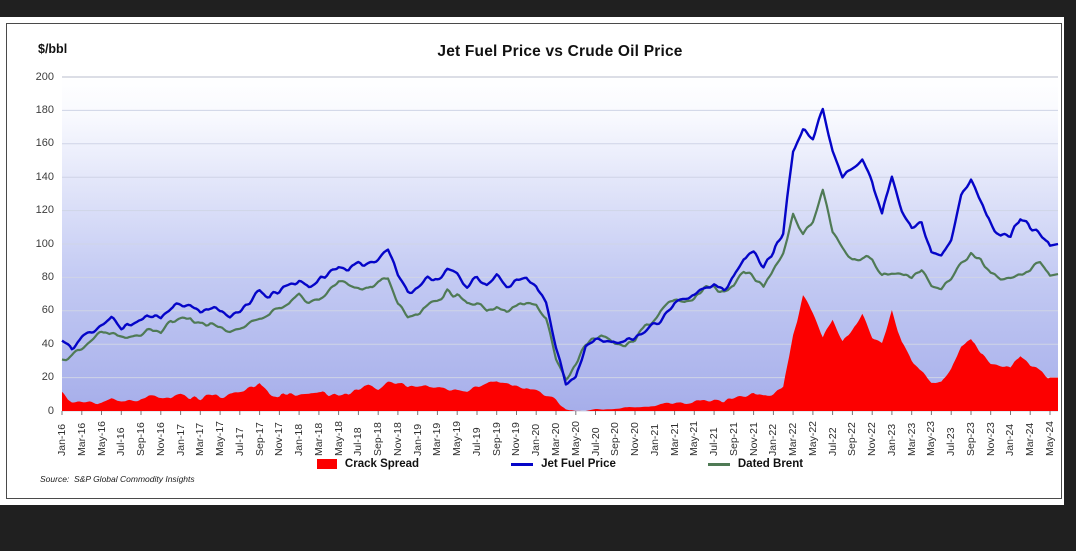 This screenshot has width=1076, height=551. I want to click on dated-brent-line-swatch-icon, so click(718, 464).